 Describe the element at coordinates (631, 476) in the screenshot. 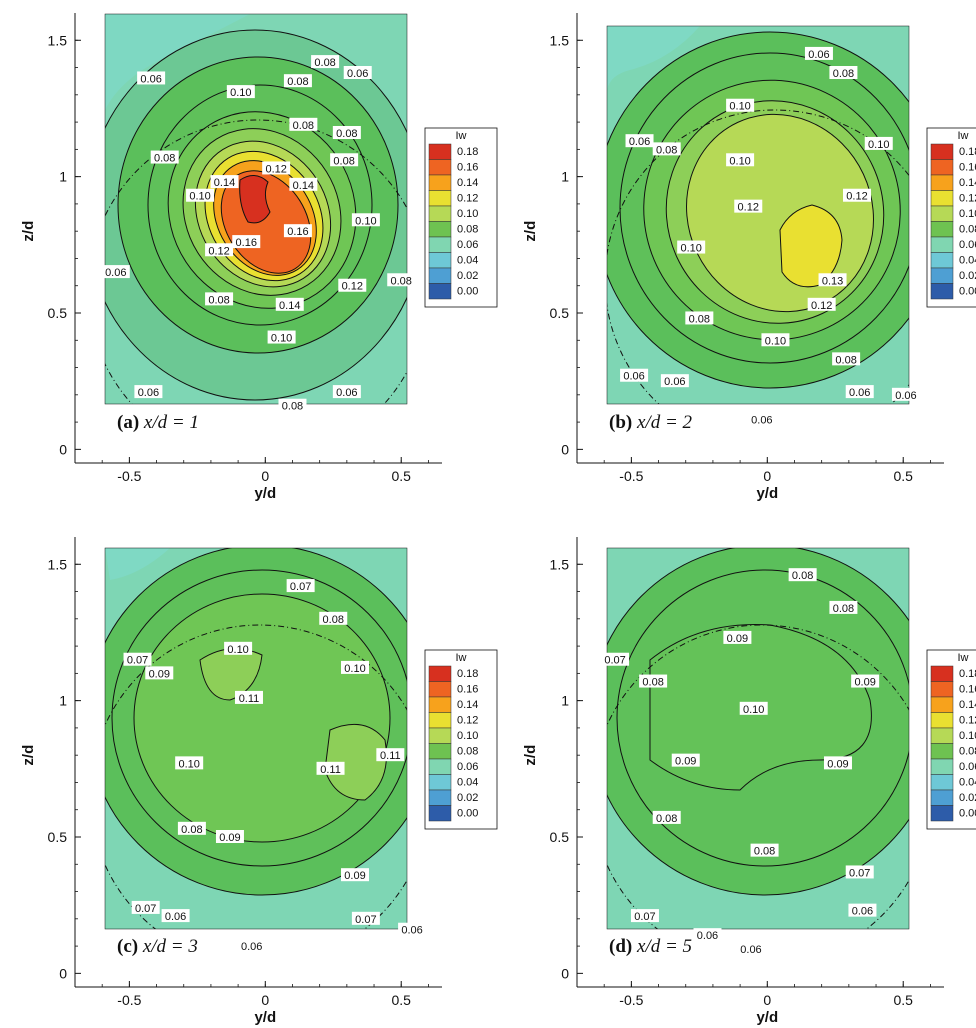

I see `x-tick-label: -0.5` at that location.